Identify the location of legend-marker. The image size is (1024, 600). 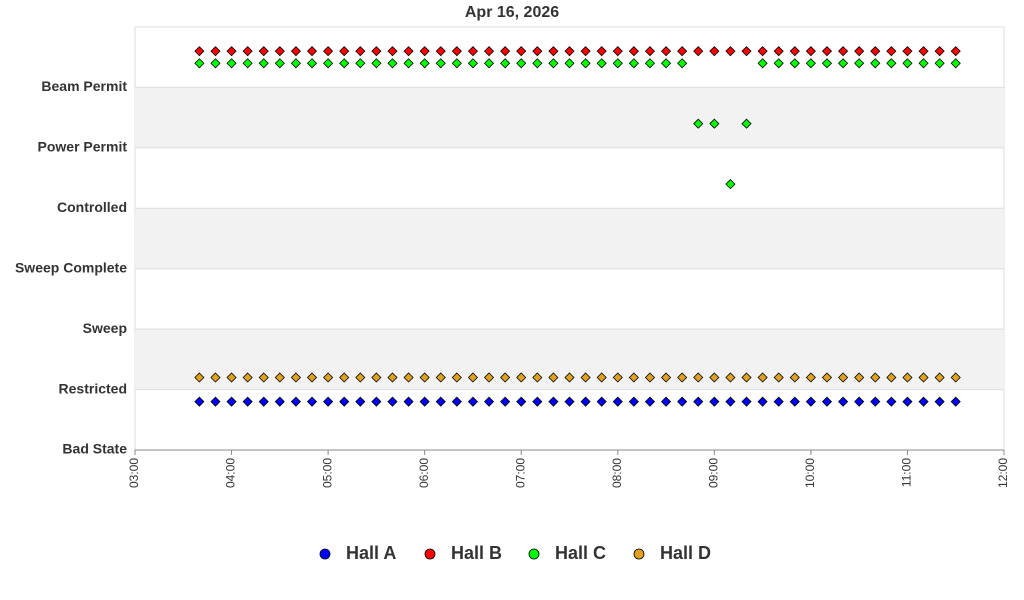
(430, 554).